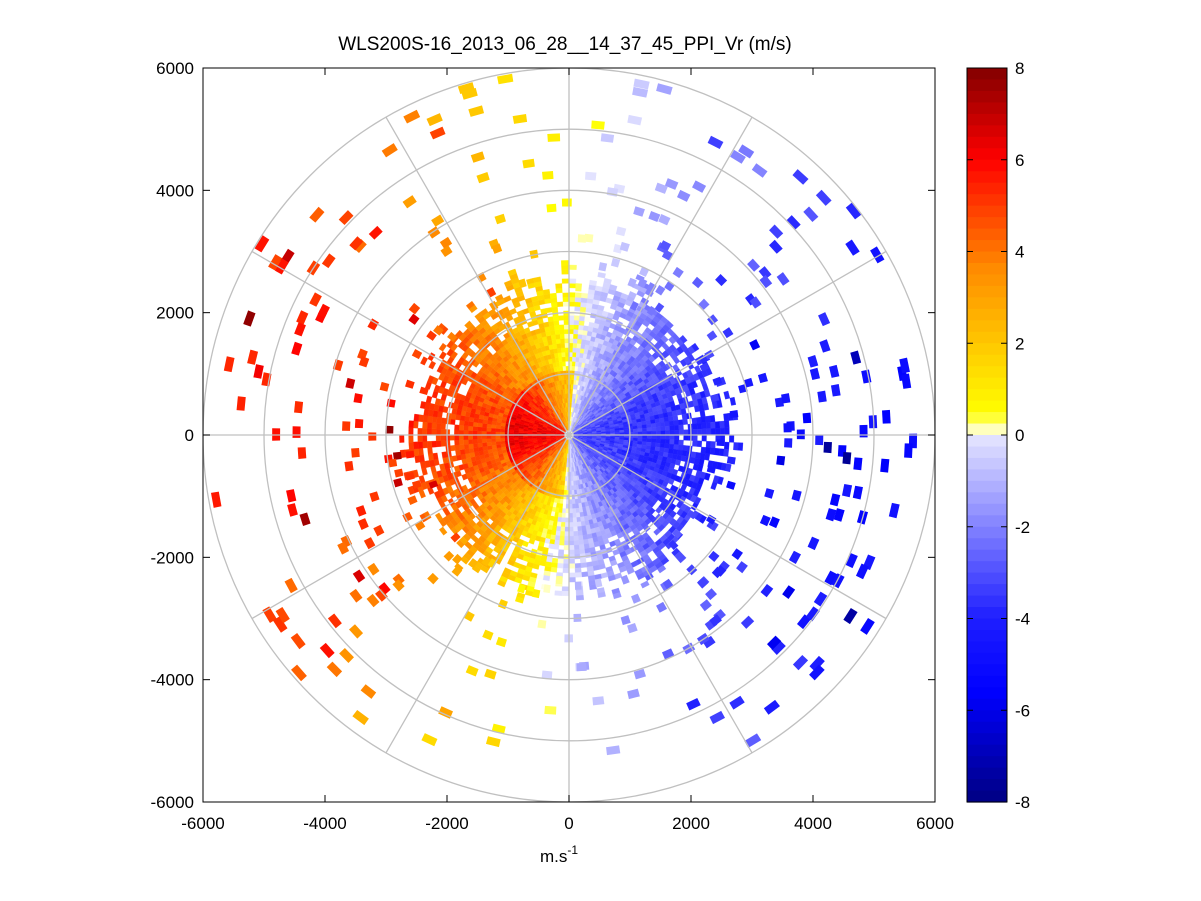 Image resolution: width=1201 pixels, height=901 pixels. I want to click on x-tick-label: 0, so click(568, 823).